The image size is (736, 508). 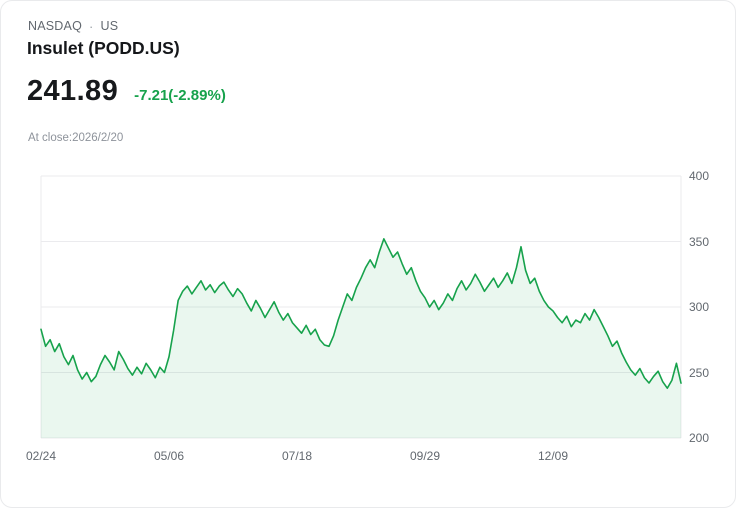 I want to click on y-axis-label: 200, so click(x=699, y=438).